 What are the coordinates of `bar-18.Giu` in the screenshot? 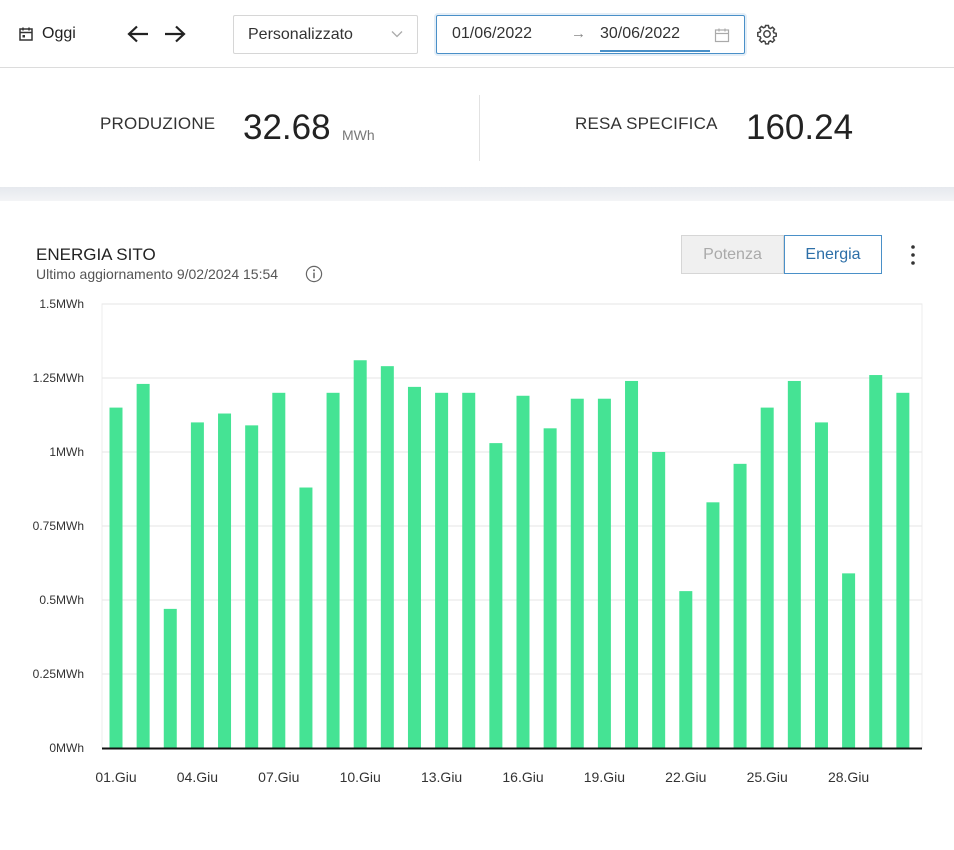 It's located at (577, 573).